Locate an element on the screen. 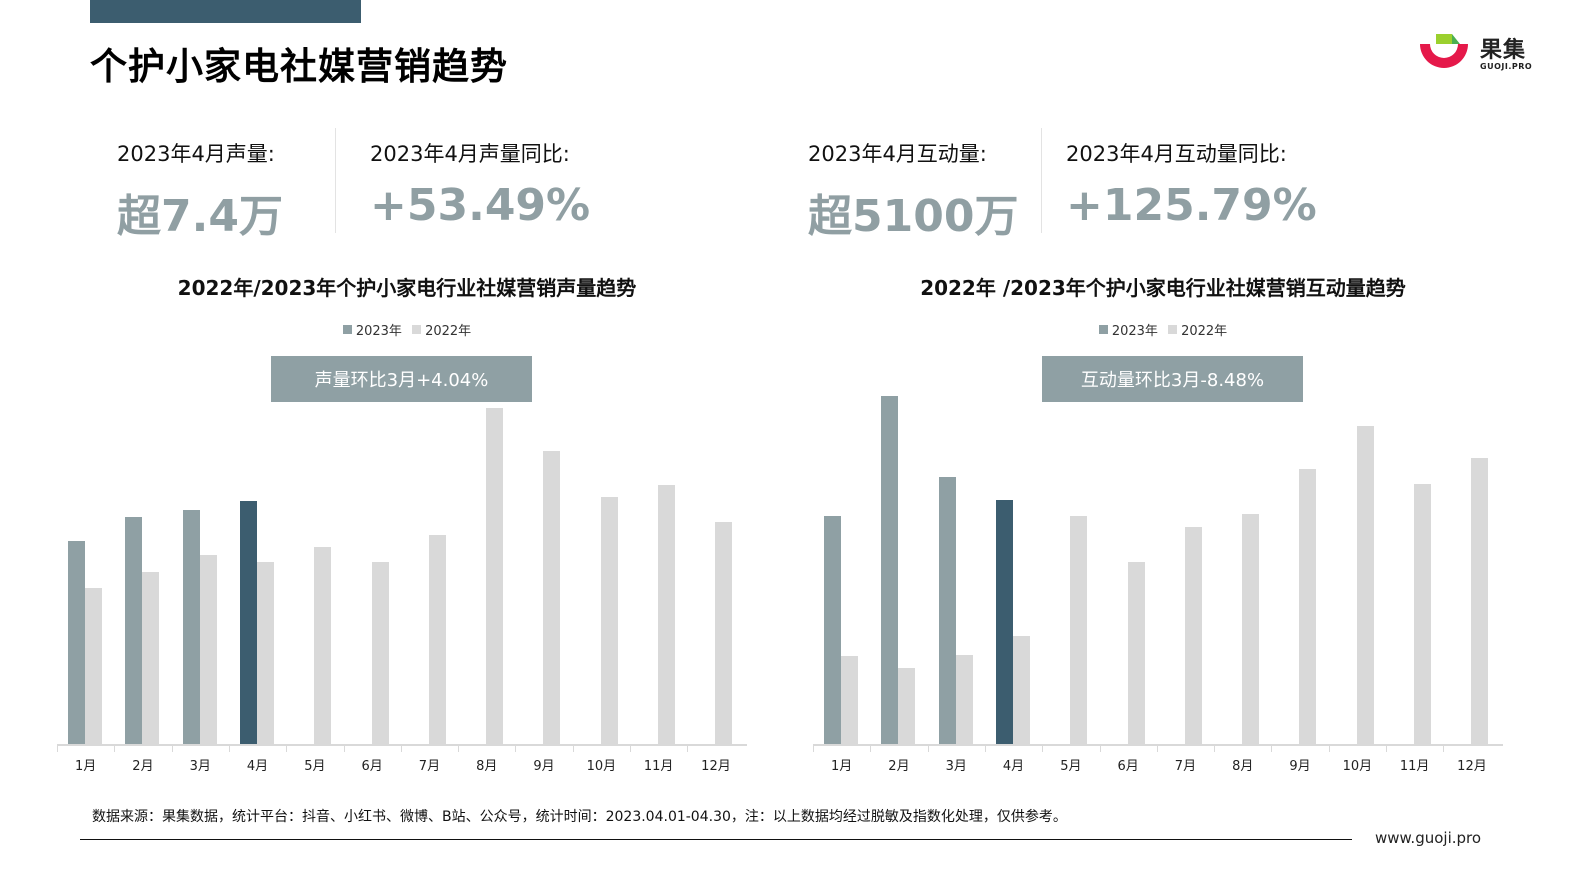 This screenshot has height=892, width=1587. x-axis-label: 7月 is located at coordinates (429, 766).